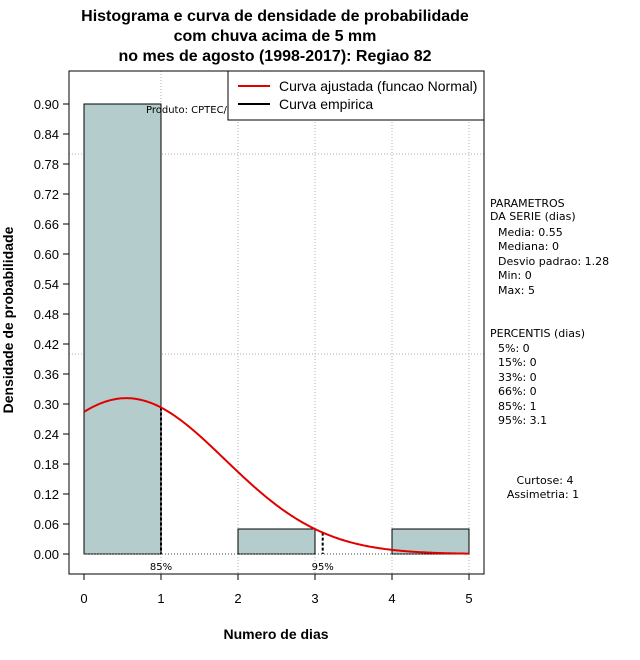 The width and height of the screenshot is (640, 660). What do you see at coordinates (46, 164) in the screenshot?
I see `y-tick-label-13: 0.78` at bounding box center [46, 164].